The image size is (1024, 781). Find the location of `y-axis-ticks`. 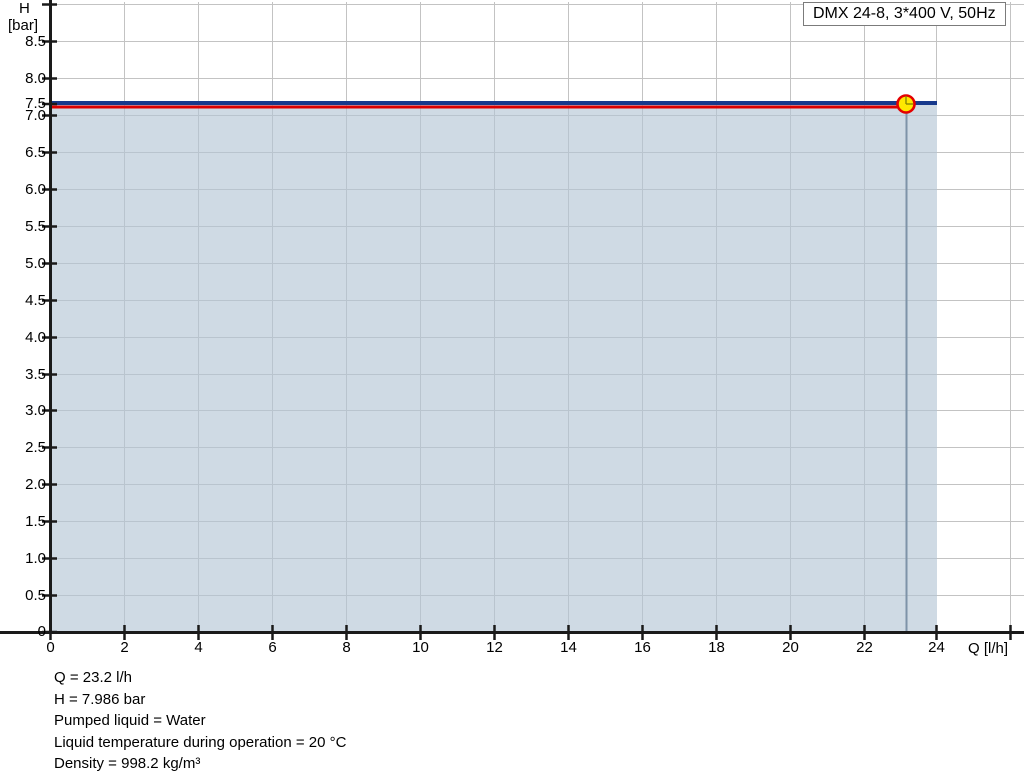

y-axis-ticks is located at coordinates (49, 318).